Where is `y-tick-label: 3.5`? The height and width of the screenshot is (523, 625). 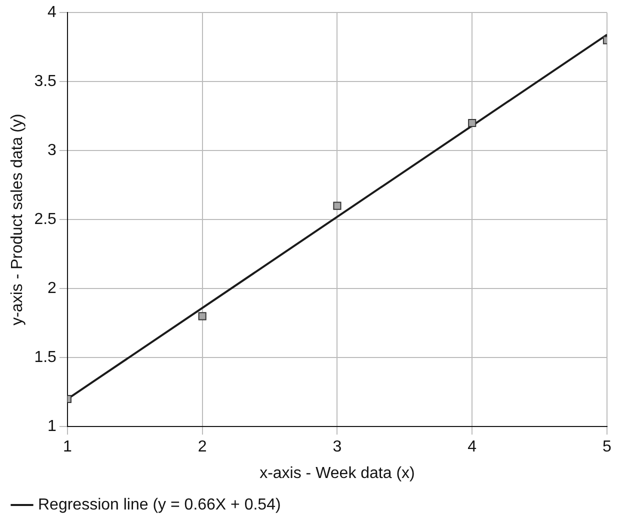 y-tick-label: 3.5 is located at coordinates (45, 81).